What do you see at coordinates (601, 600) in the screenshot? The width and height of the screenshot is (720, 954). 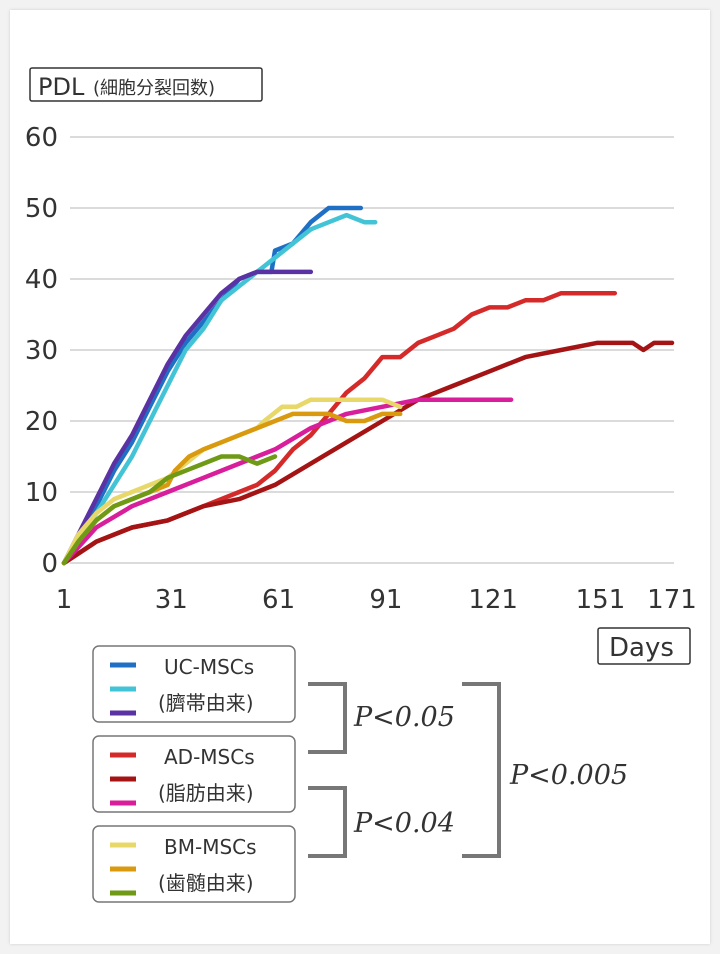 I see `x-tick-label: 151` at bounding box center [601, 600].